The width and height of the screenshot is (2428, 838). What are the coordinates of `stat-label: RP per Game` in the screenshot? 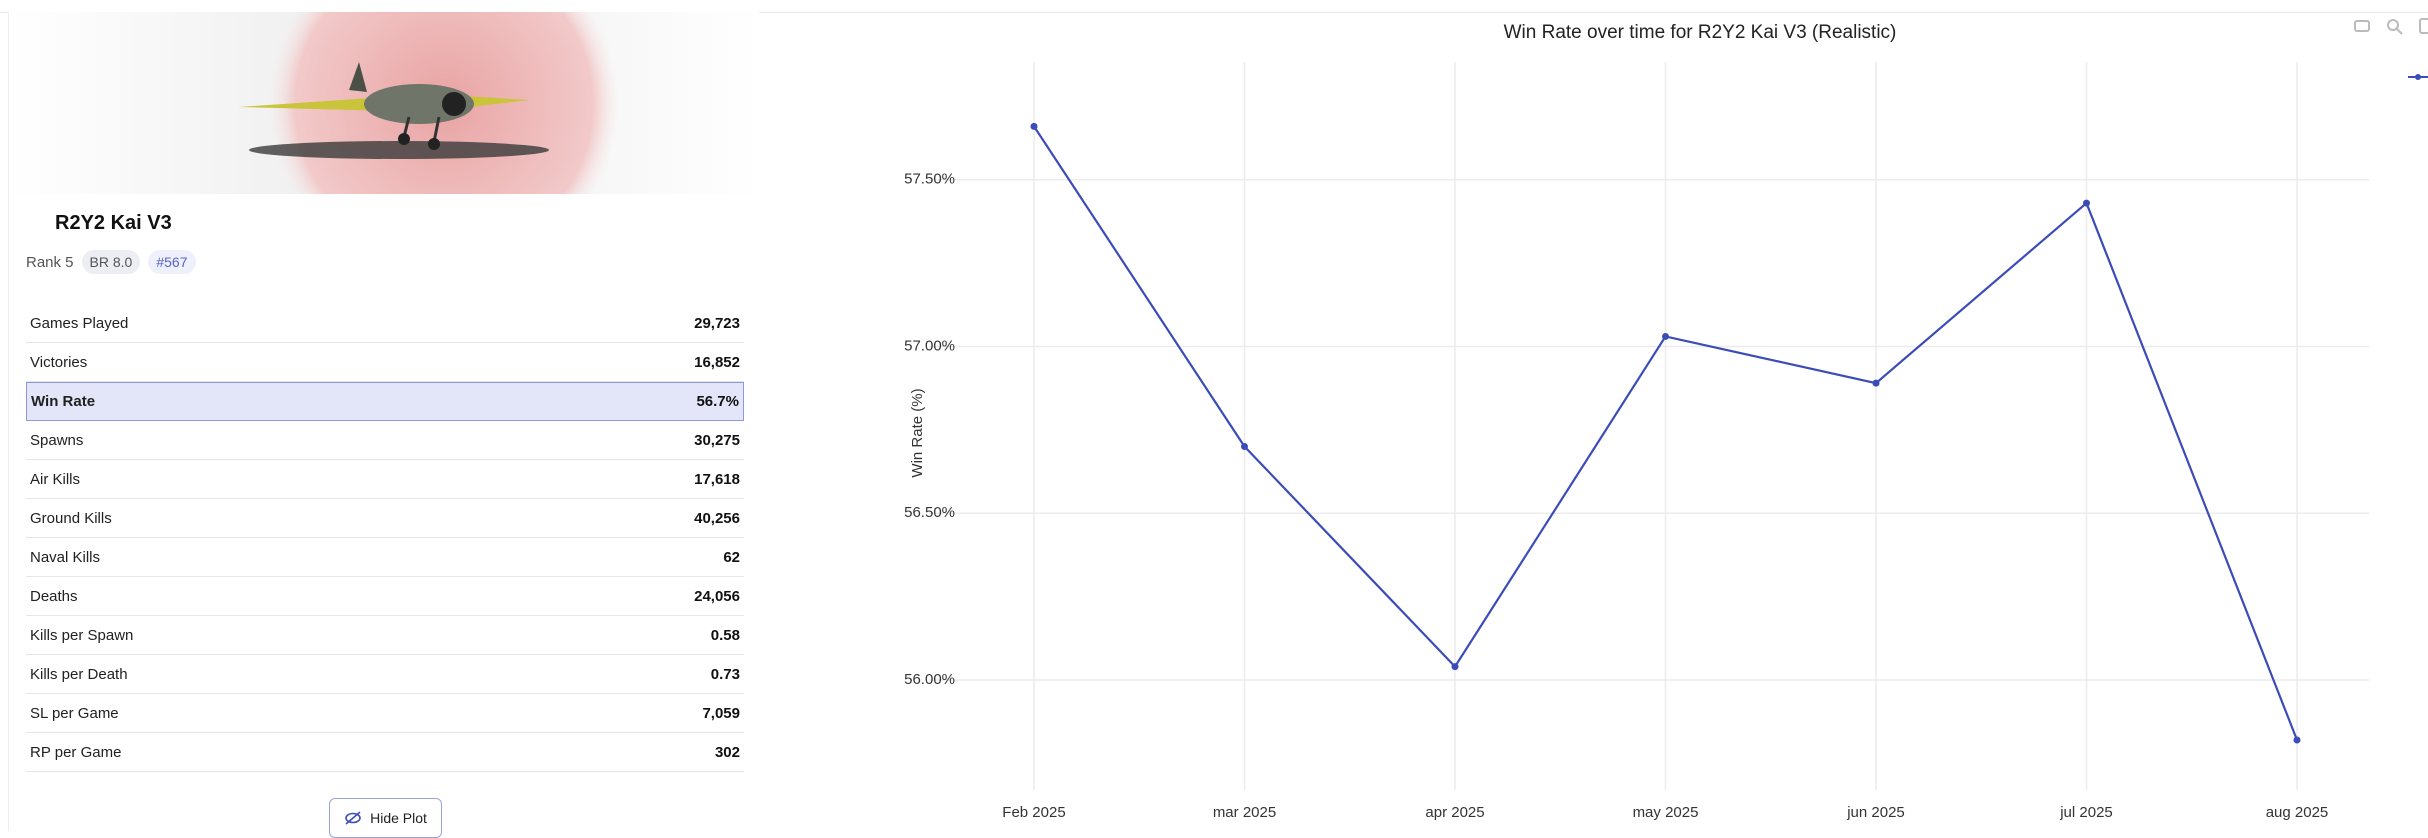 It's located at (76, 752).